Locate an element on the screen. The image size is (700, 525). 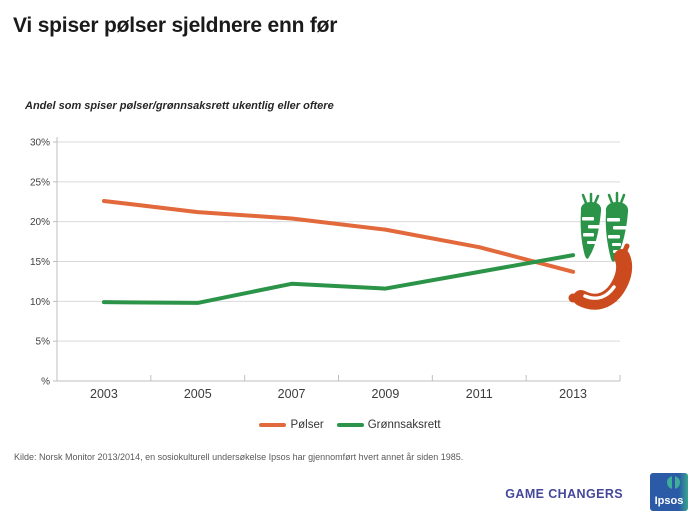
y-tick-label: 10% is located at coordinates (40, 302).